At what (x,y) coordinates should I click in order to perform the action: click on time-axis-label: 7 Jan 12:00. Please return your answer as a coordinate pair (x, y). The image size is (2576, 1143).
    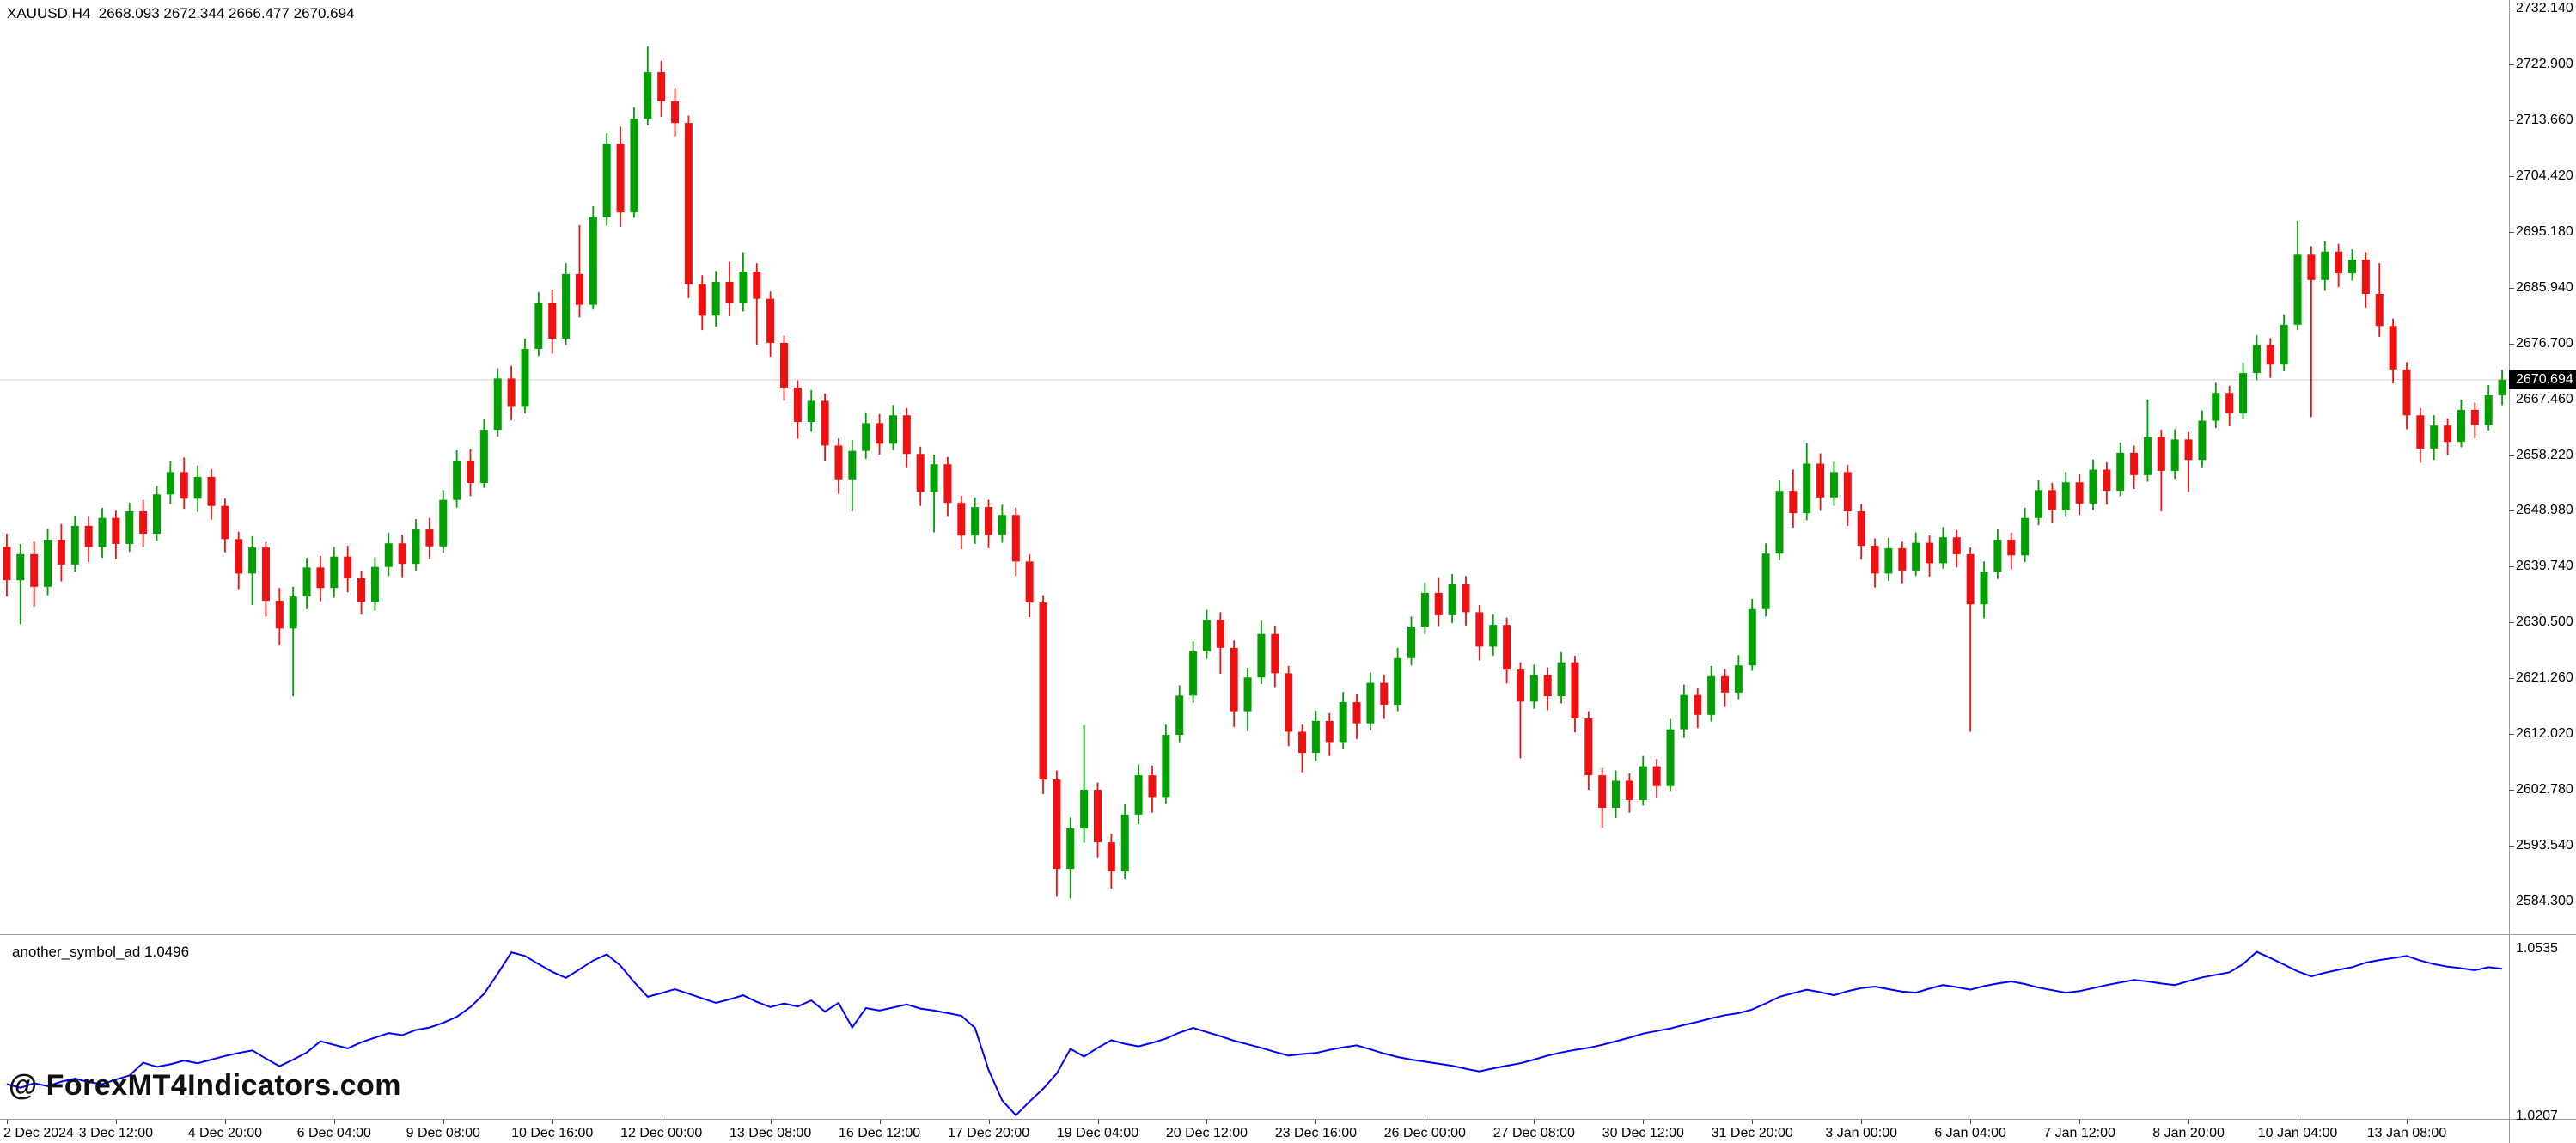
    Looking at the image, I should click on (2079, 1133).